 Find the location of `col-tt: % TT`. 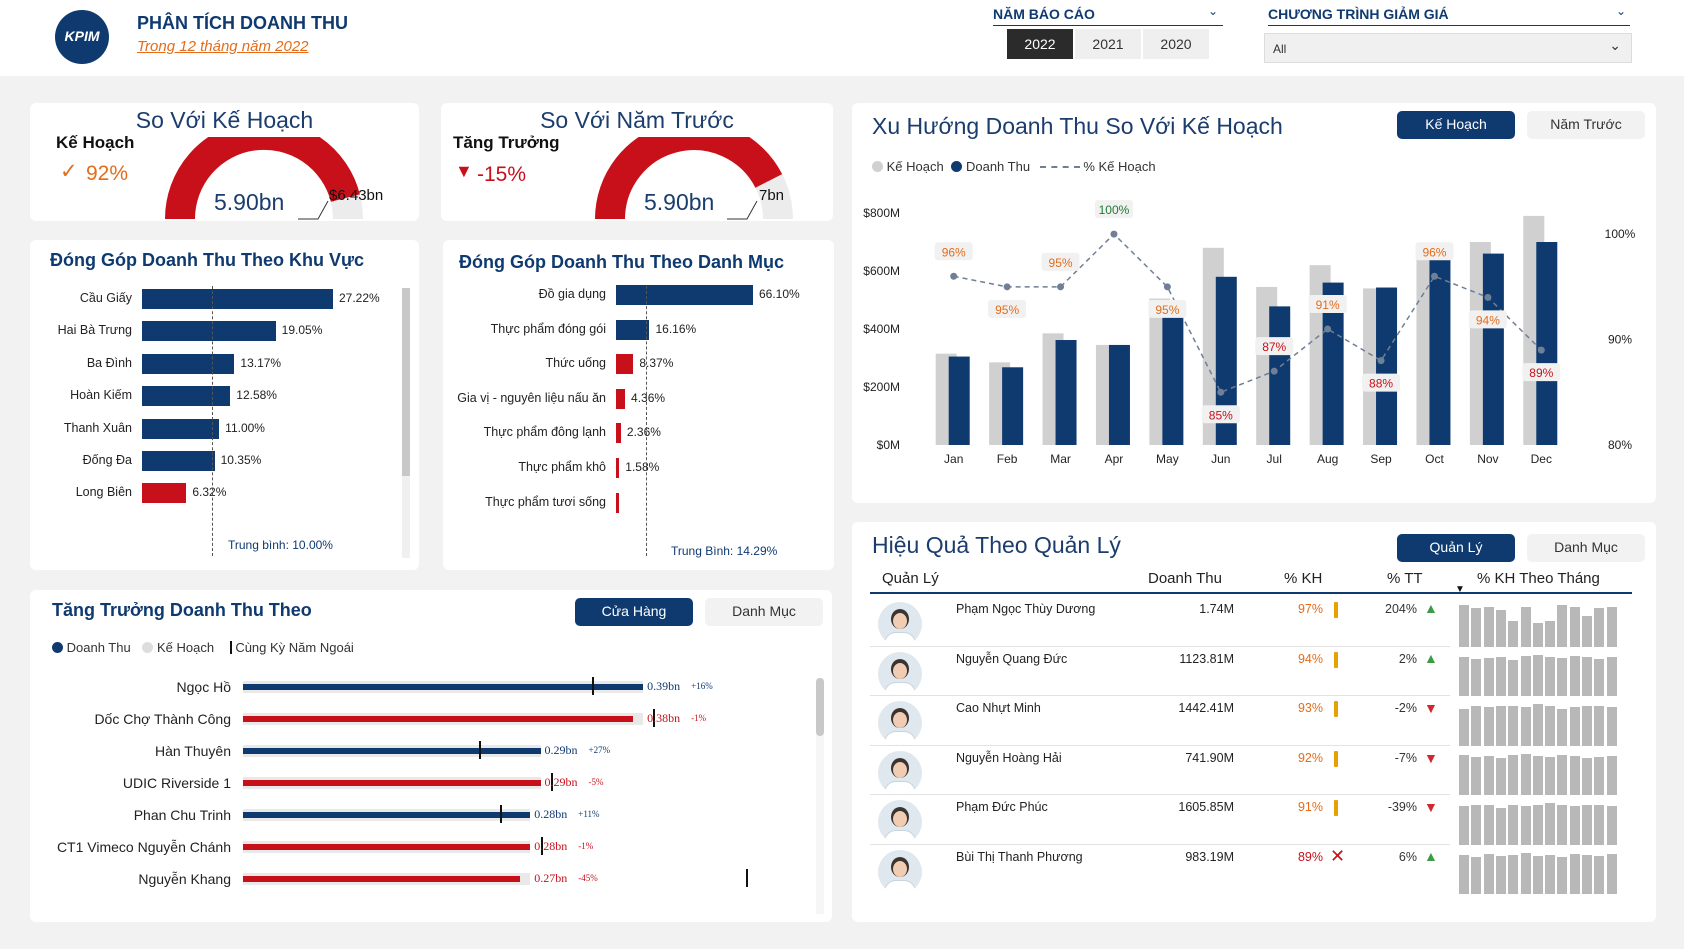

col-tt: % TT is located at coordinates (1405, 578).